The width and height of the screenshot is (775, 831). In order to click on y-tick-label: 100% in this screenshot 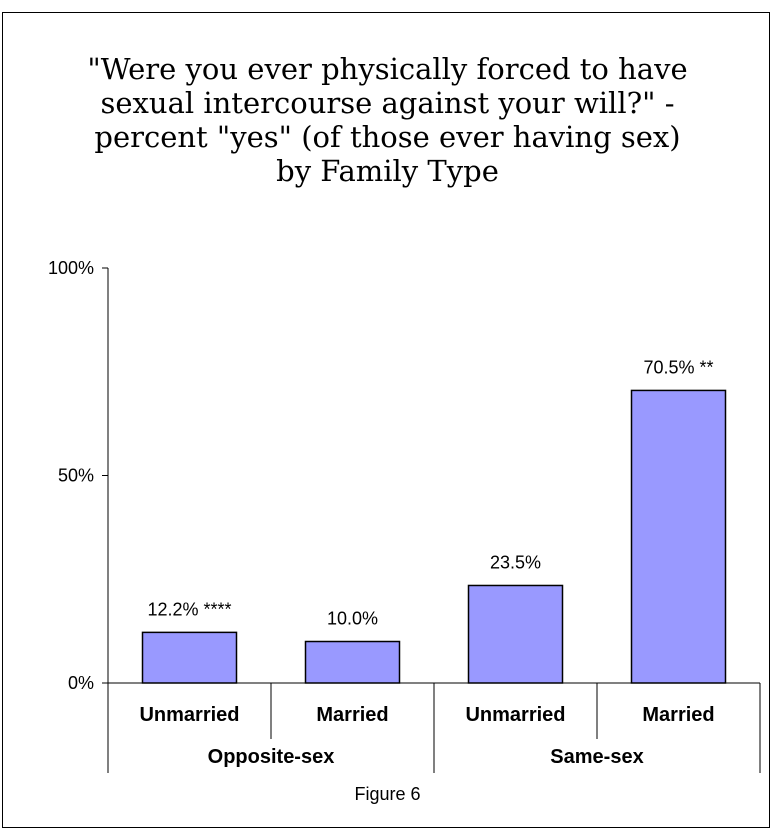, I will do `click(71, 268)`.